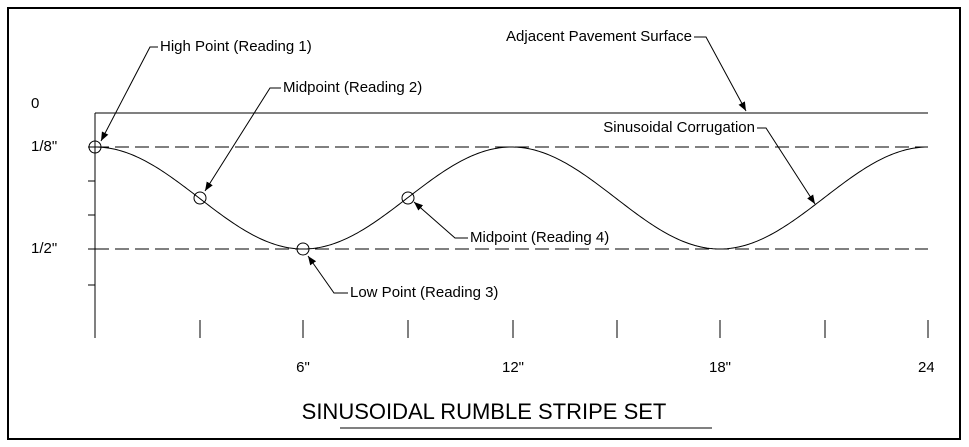 Image resolution: width=969 pixels, height=447 pixels. I want to click on y-label: 1/8", so click(44, 146).